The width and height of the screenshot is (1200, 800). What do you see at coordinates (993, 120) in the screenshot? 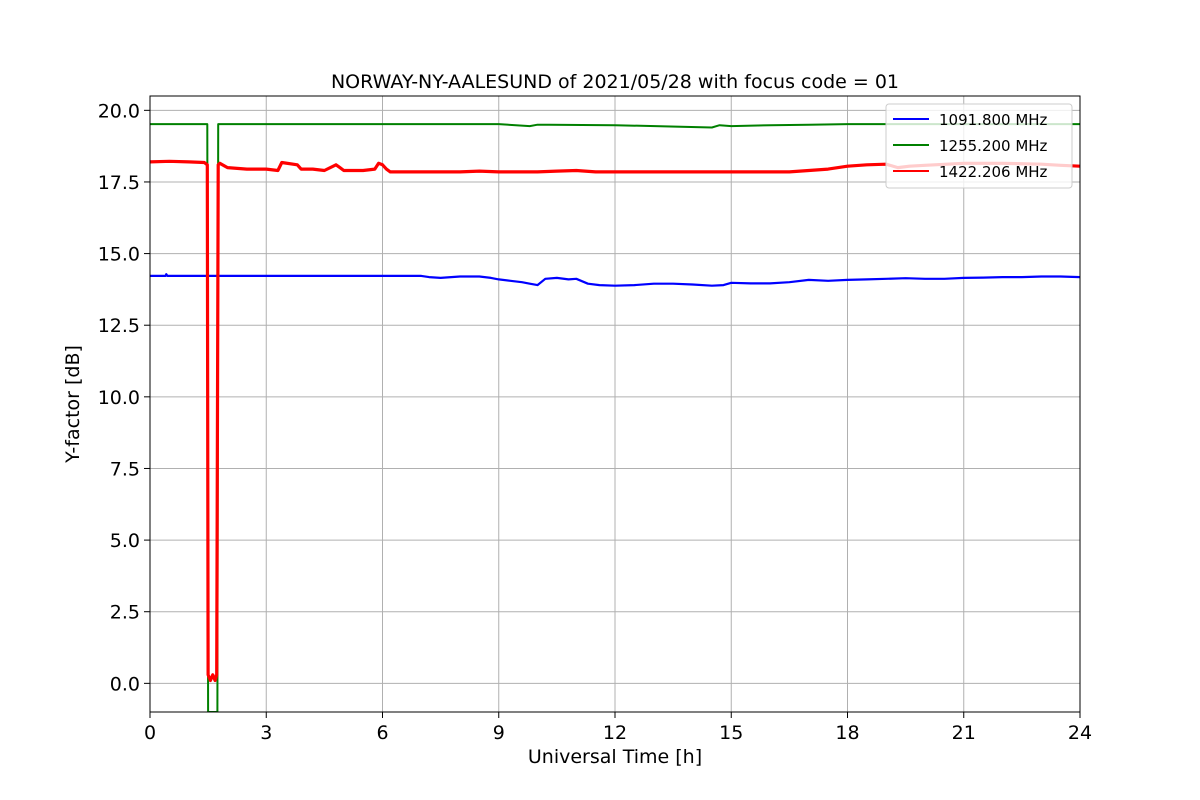
I see `legend-label: 1091.800 MHz` at bounding box center [993, 120].